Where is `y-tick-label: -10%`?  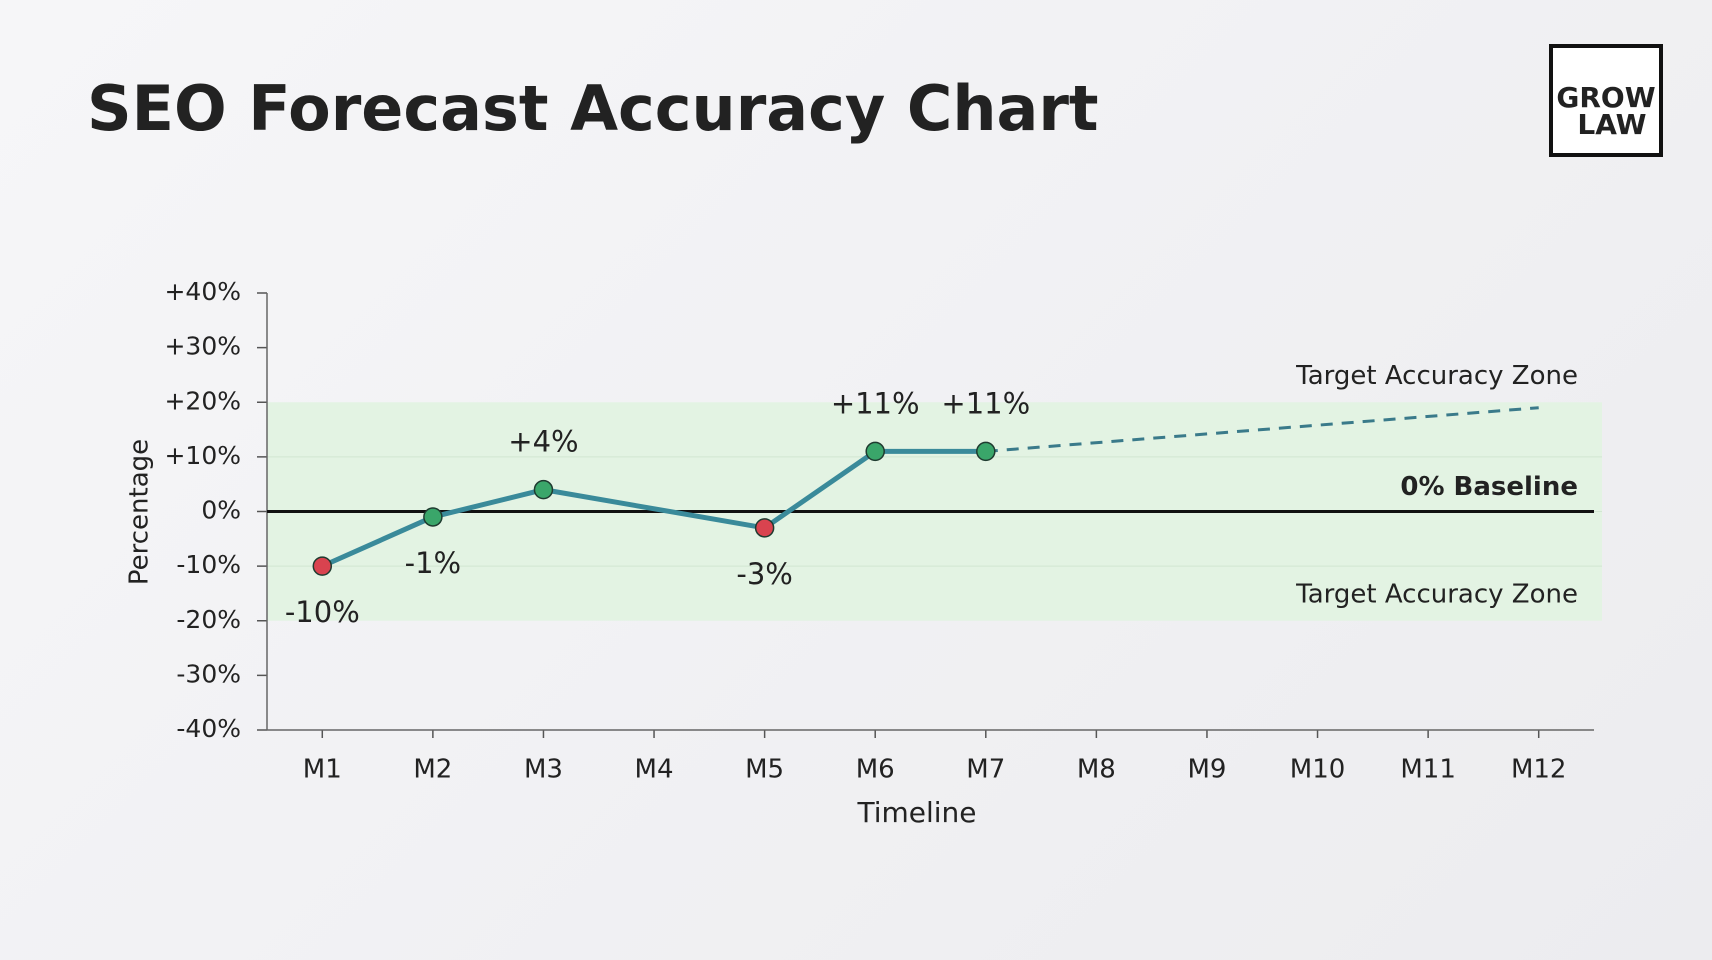 y-tick-label: -10% is located at coordinates (208, 564).